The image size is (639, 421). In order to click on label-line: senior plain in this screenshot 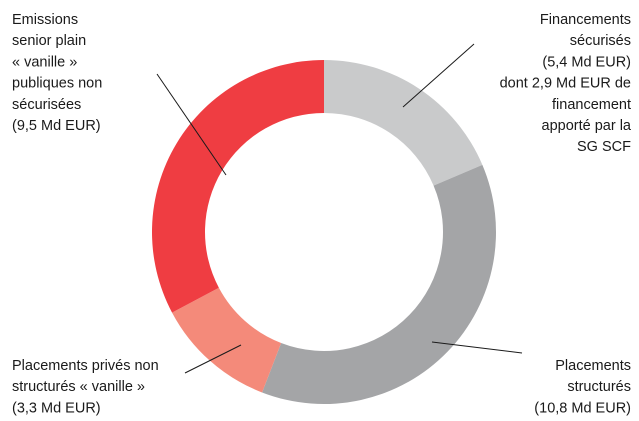, I will do `click(49, 41)`.